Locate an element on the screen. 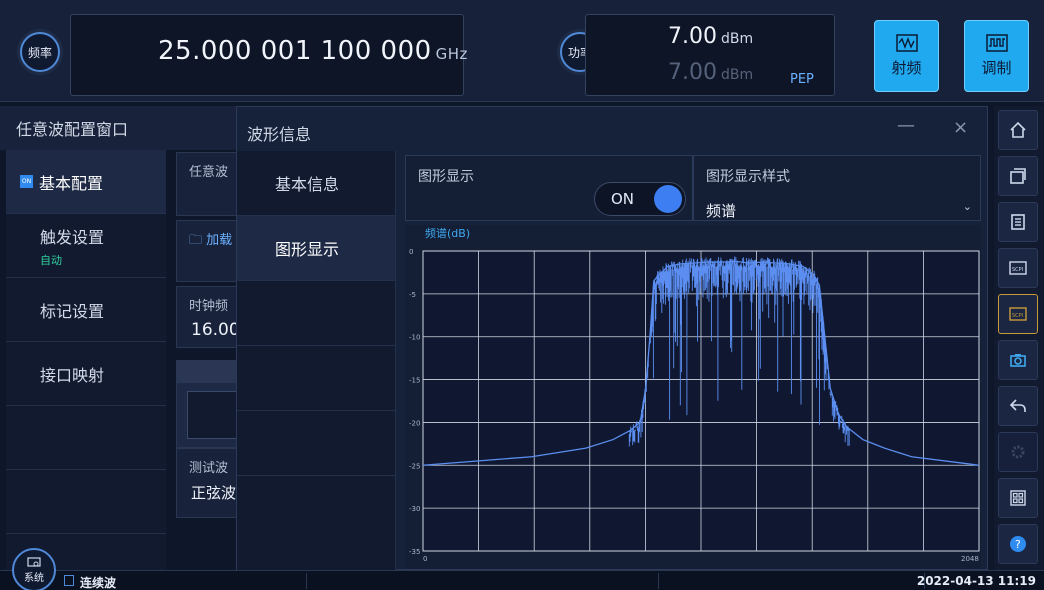  screenshot-button is located at coordinates (1018, 360).